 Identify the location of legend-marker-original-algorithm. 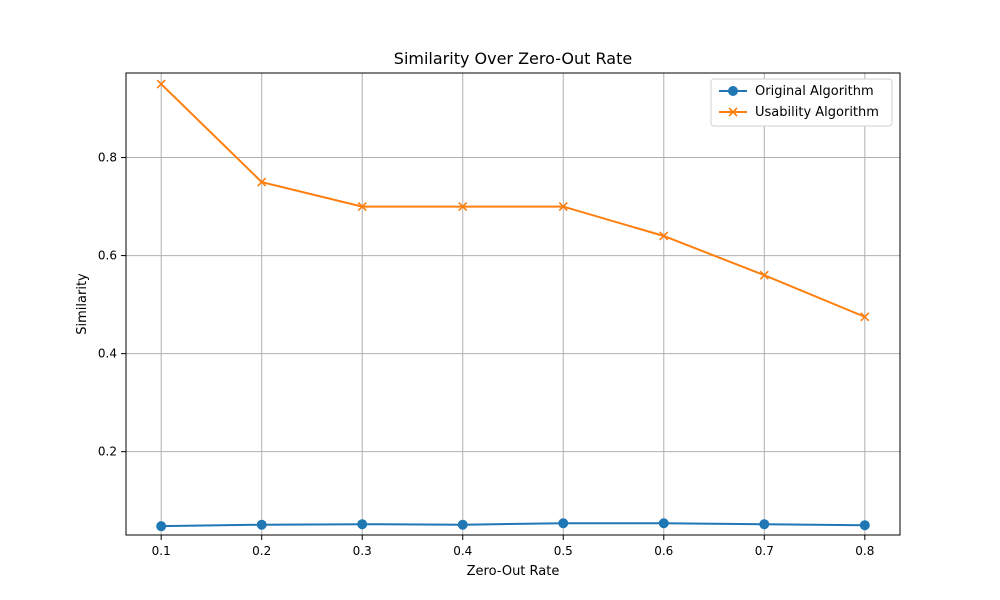
(733, 91).